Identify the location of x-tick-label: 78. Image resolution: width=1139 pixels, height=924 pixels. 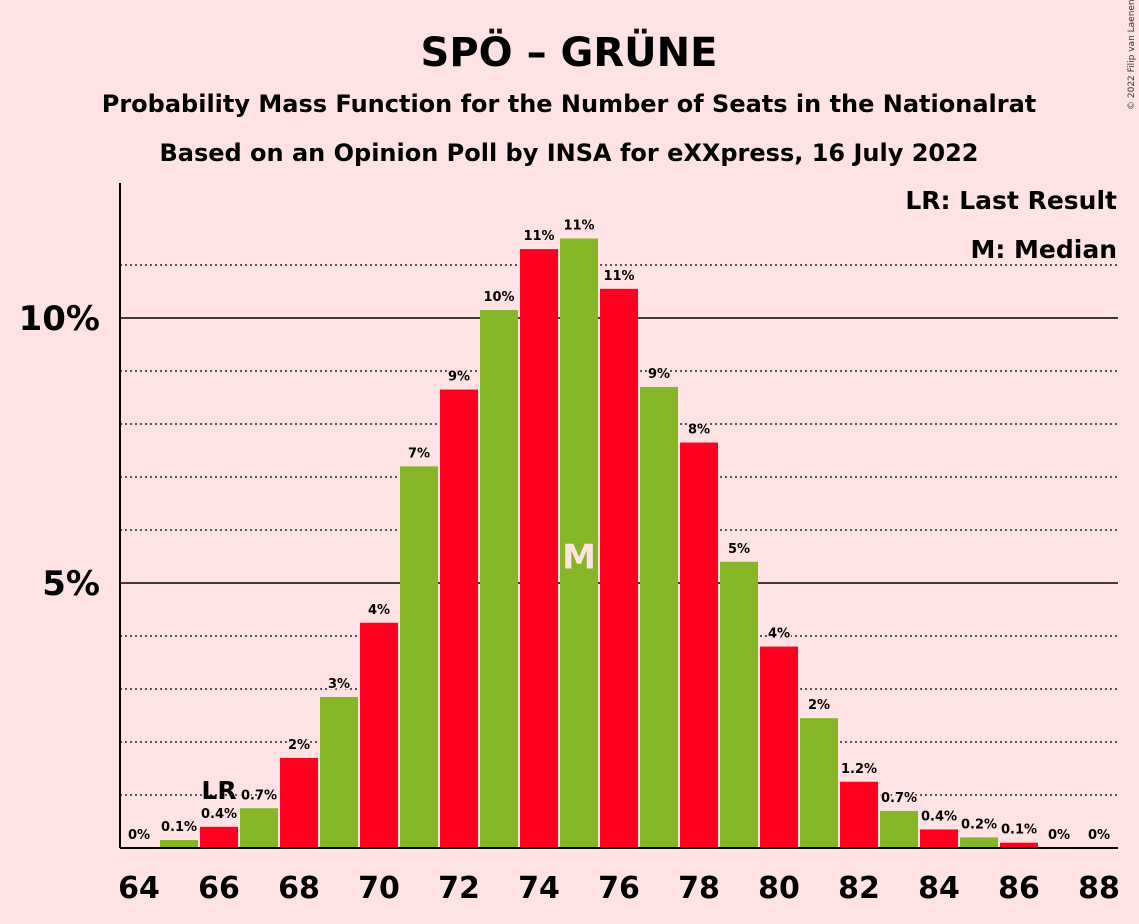
(699, 888).